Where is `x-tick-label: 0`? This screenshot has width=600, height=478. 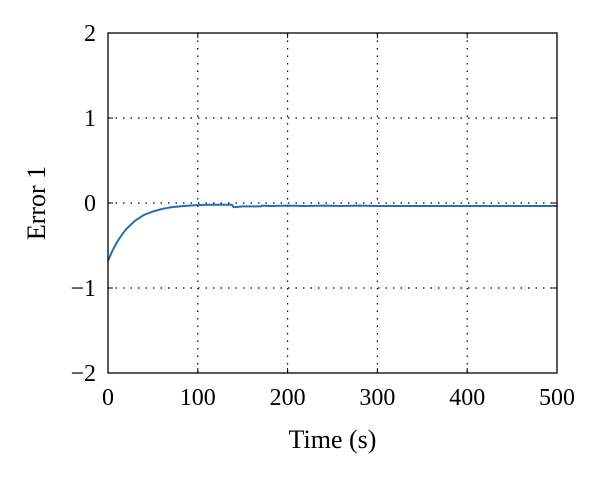
x-tick-label: 0 is located at coordinates (108, 398).